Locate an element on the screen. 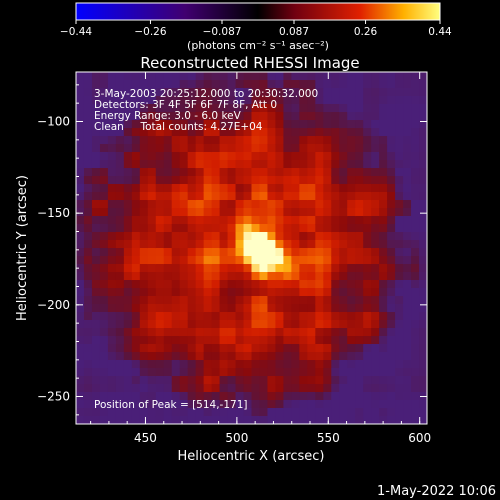  x-tick-label: 500 is located at coordinates (236, 438).